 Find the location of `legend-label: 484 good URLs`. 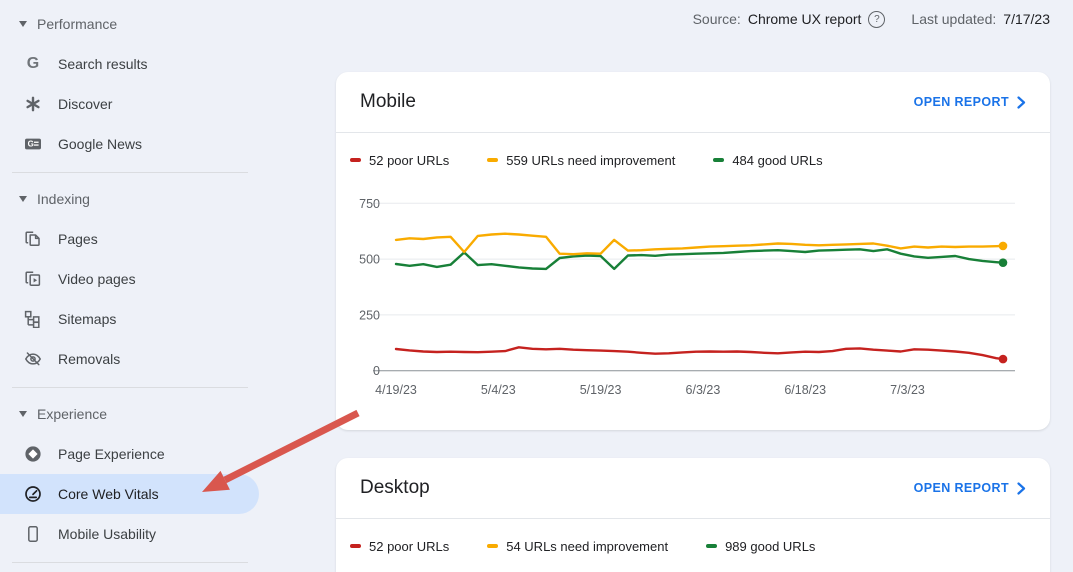

legend-label: 484 good URLs is located at coordinates (777, 160).